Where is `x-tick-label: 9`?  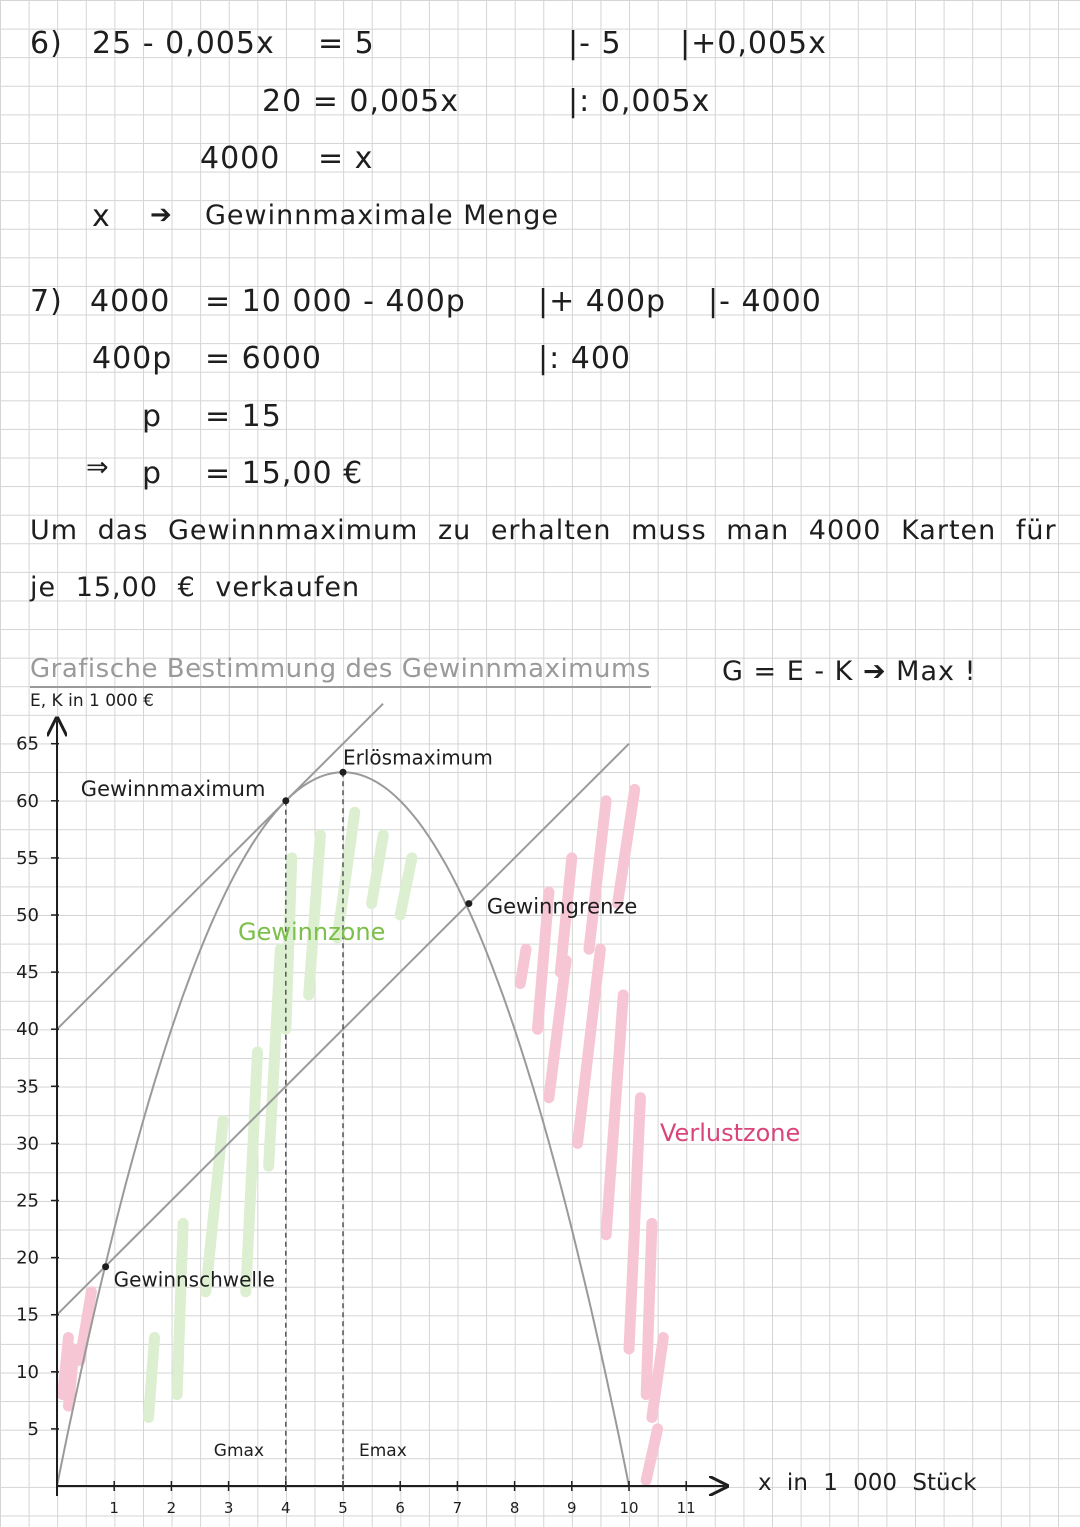 x-tick-label: 9 is located at coordinates (572, 1508).